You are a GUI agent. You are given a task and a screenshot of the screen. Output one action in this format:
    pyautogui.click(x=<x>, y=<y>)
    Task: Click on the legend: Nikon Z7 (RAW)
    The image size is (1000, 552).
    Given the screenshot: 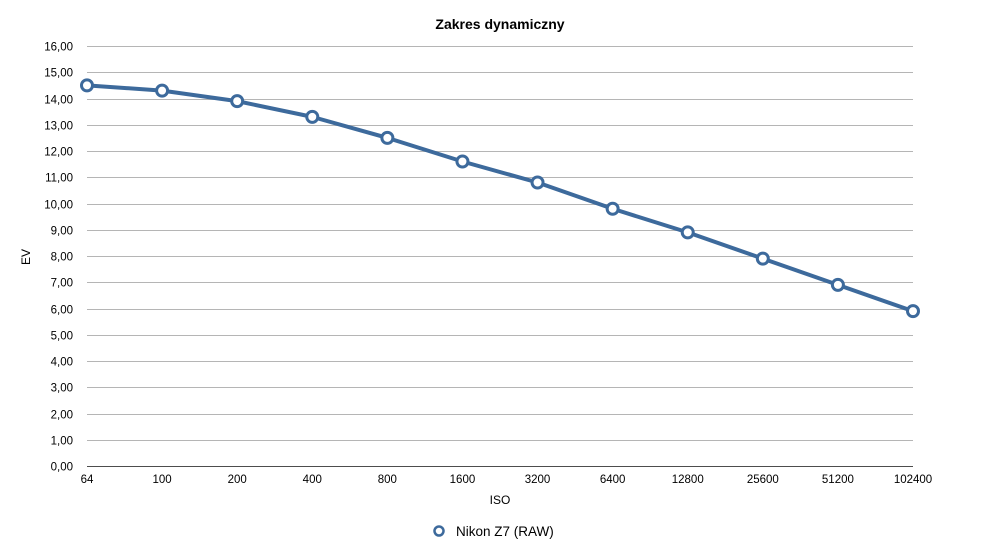 What is the action you would take?
    pyautogui.click(x=493, y=531)
    